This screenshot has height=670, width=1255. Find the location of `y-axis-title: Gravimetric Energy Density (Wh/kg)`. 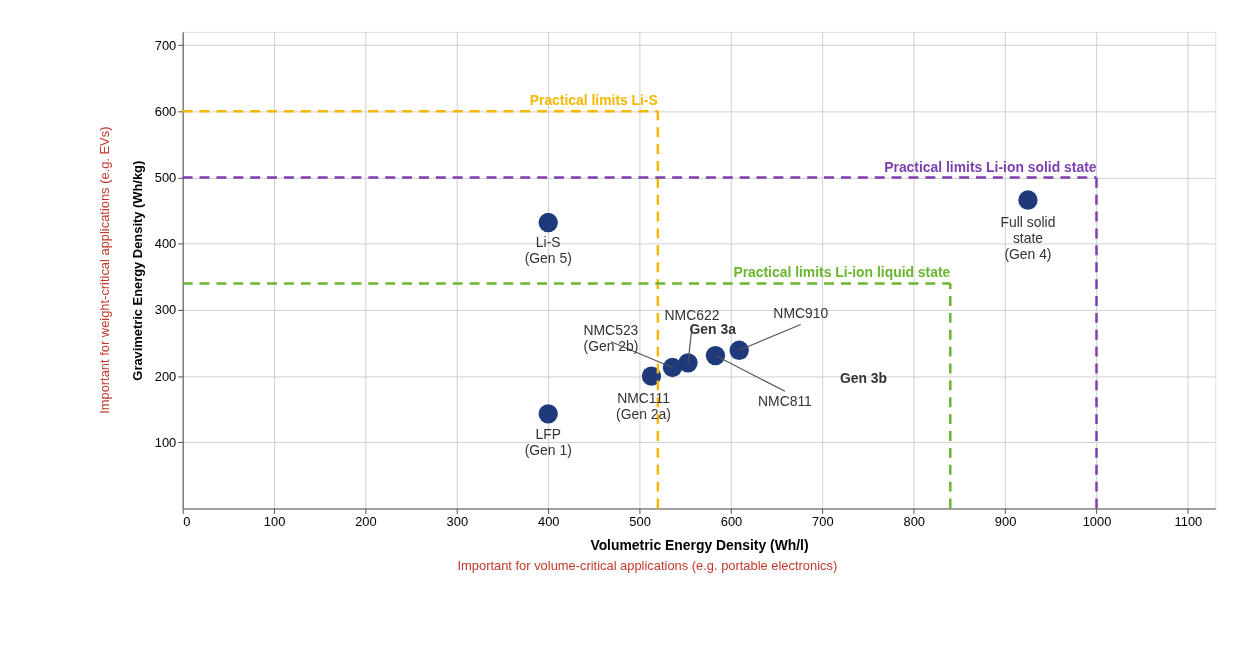

y-axis-title: Gravimetric Energy Density (Wh/kg) is located at coordinates (137, 270).